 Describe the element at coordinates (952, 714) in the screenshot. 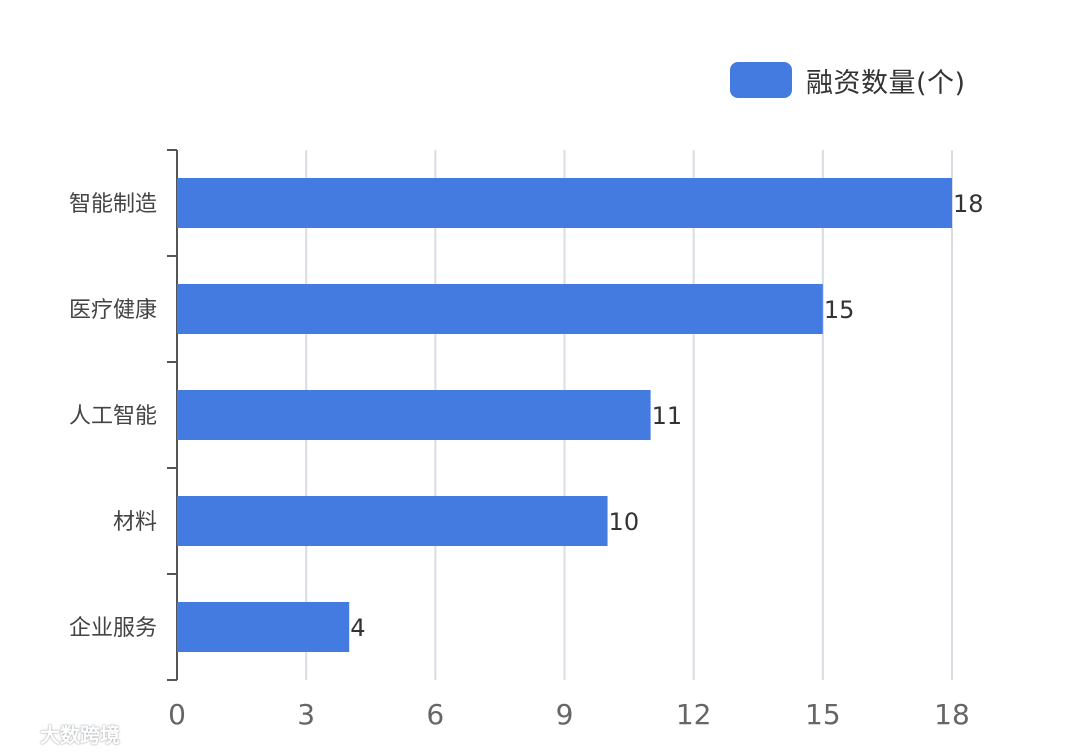

I see `x-tick-label: 18` at that location.